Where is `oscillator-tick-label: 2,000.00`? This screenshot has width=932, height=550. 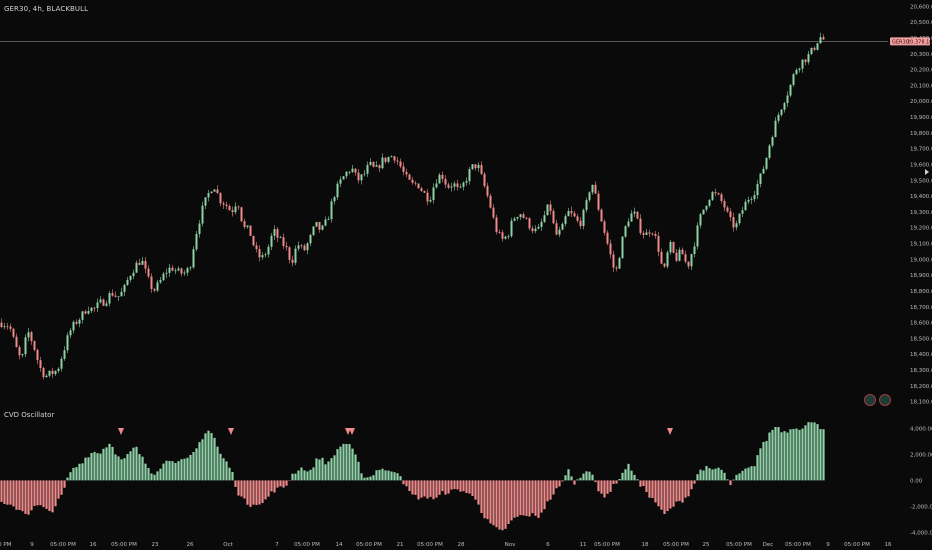 oscillator-tick-label: 2,000.00 is located at coordinates (921, 455).